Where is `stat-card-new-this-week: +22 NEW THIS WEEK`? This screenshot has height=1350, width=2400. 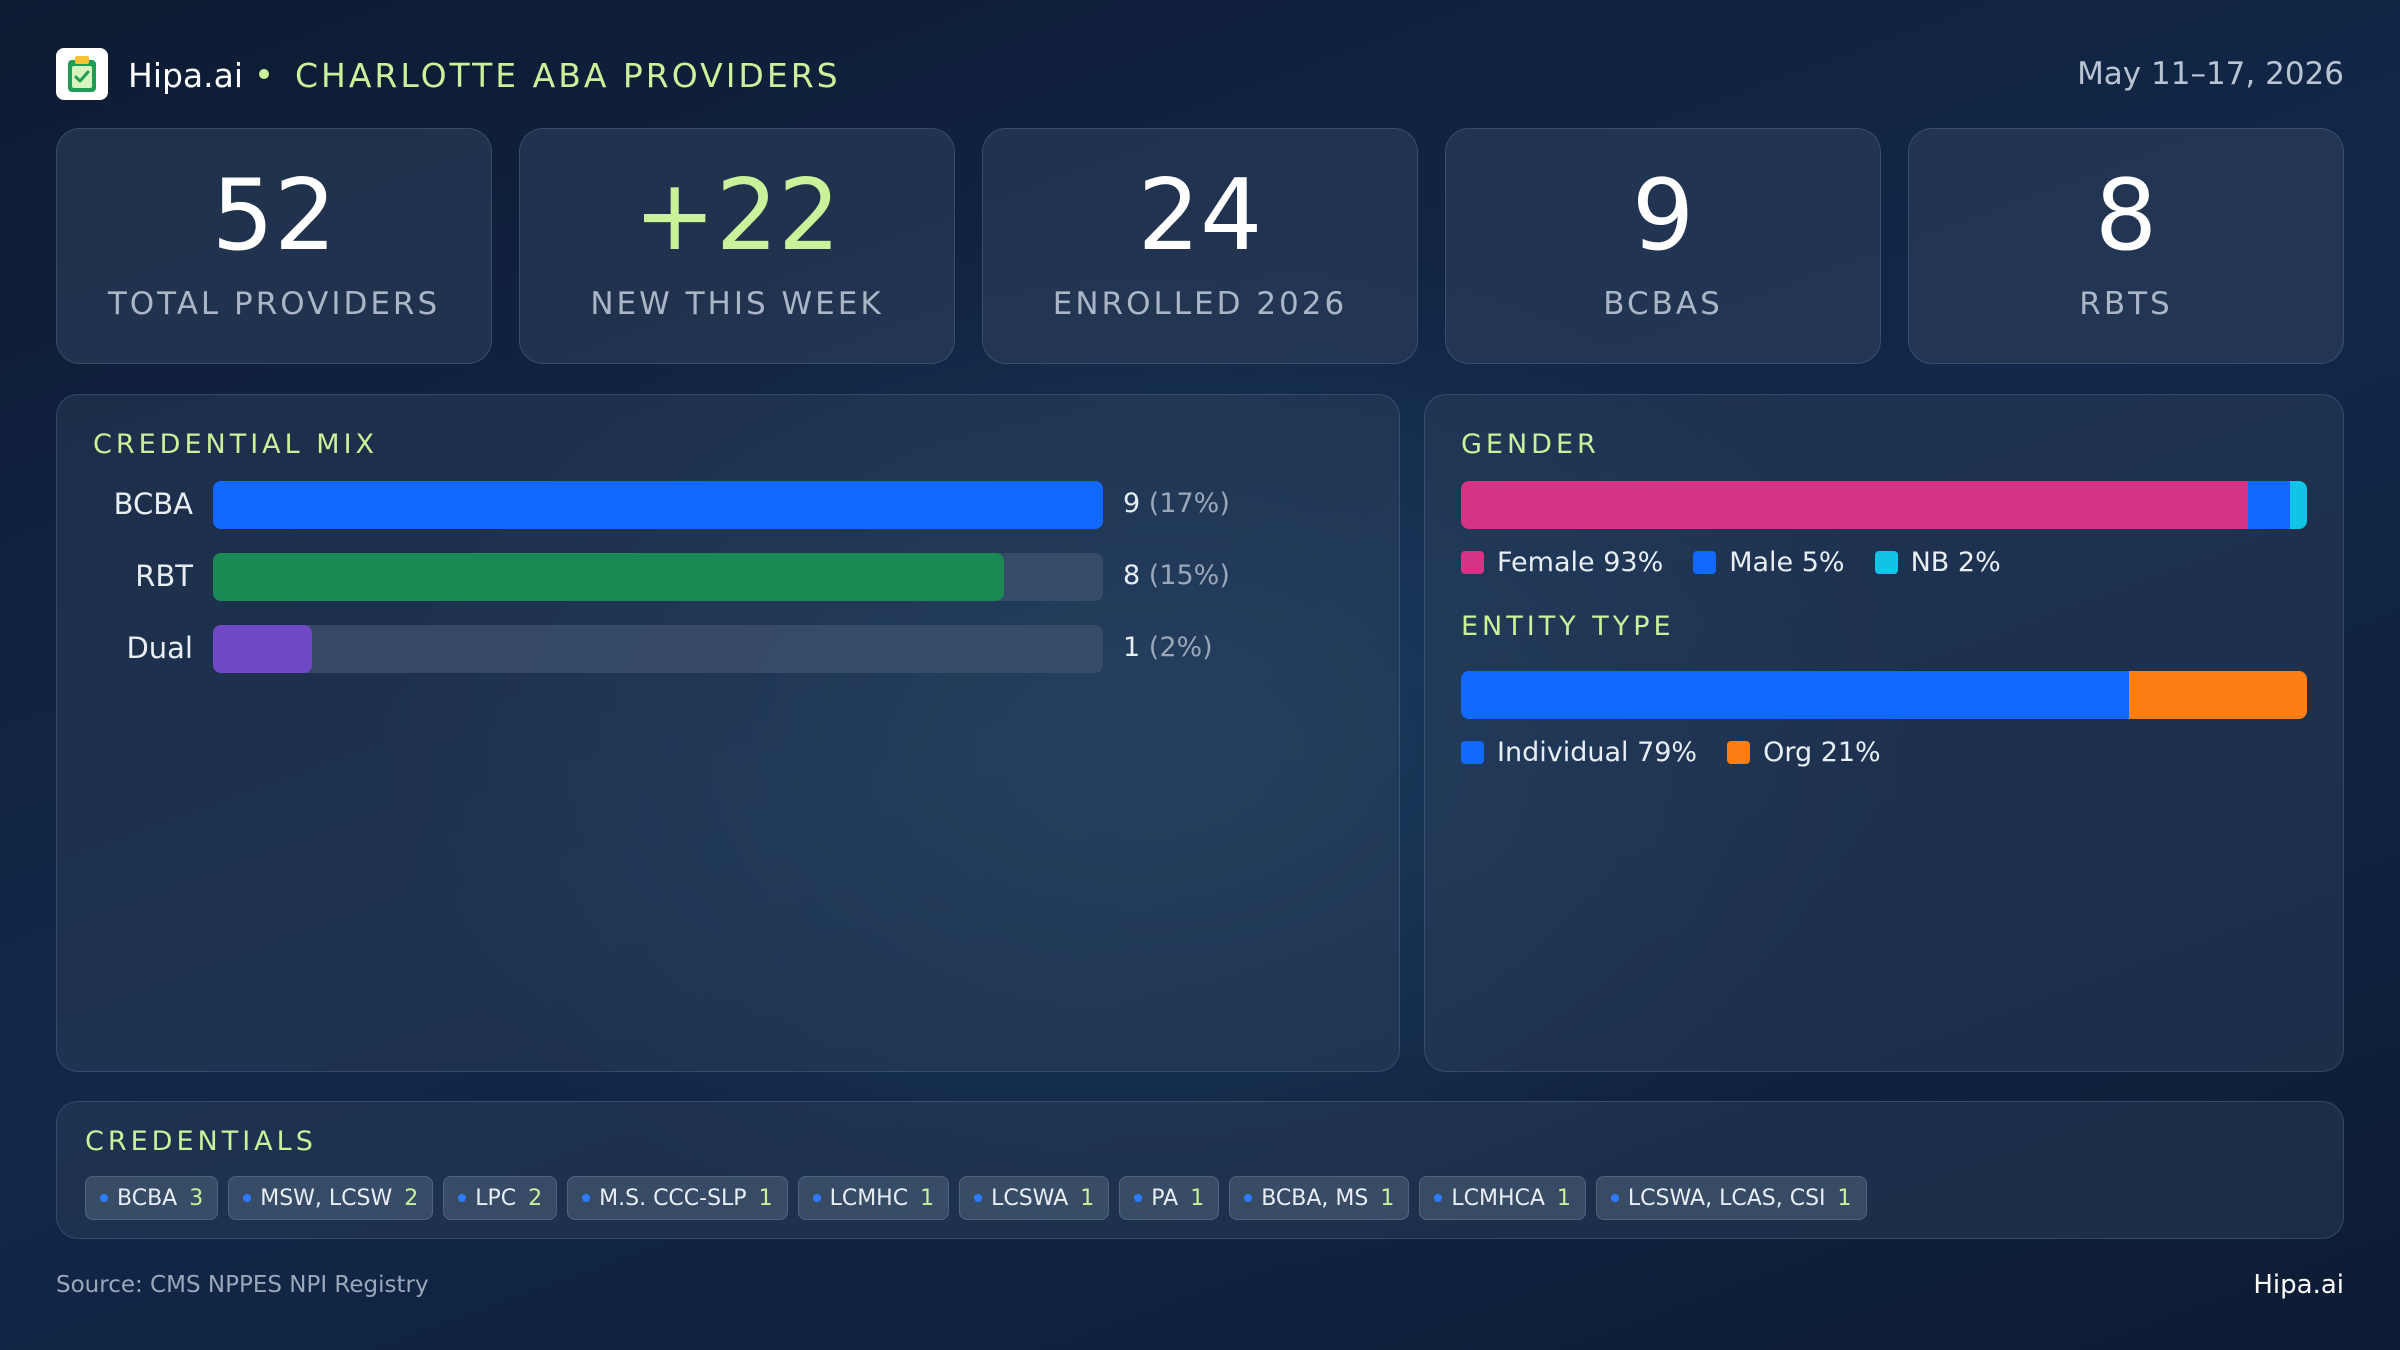
stat-card-new-this-week: +22 NEW THIS WEEK is located at coordinates (737, 246).